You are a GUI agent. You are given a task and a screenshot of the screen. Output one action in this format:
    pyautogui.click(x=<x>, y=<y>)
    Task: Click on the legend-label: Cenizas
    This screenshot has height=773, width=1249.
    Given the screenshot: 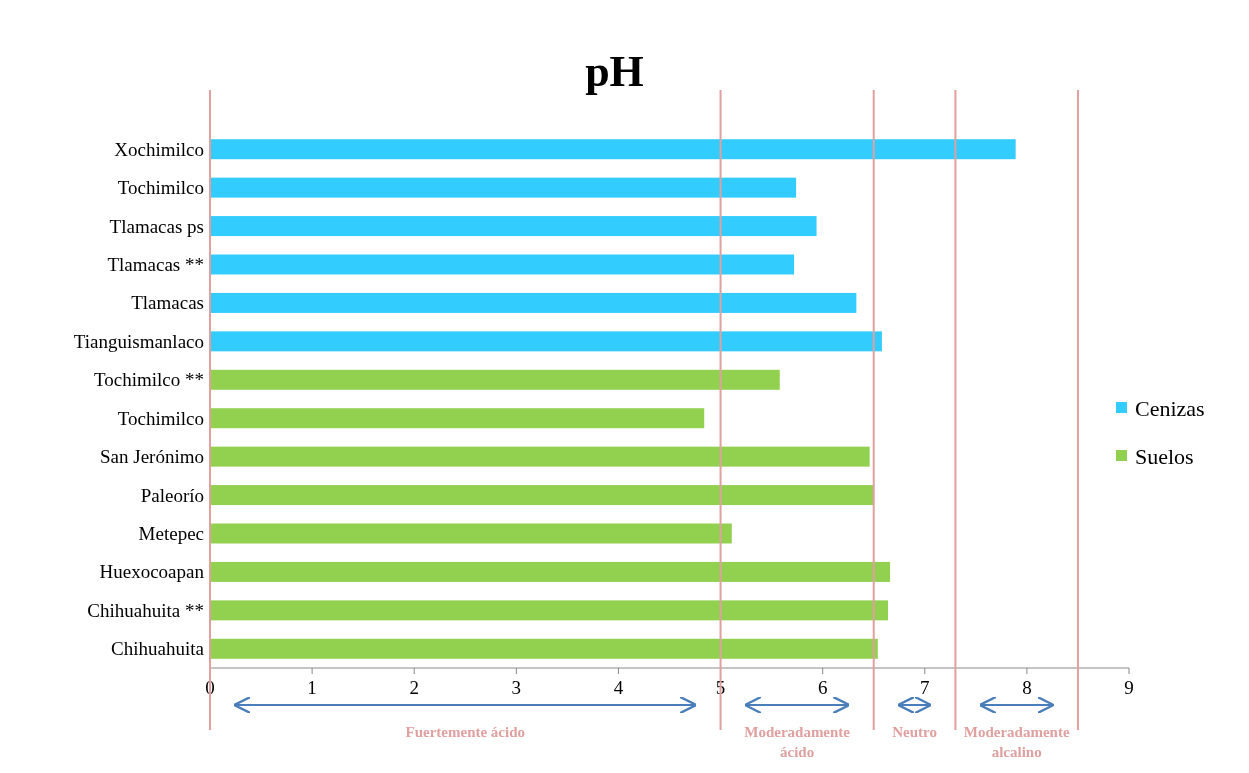 What is the action you would take?
    pyautogui.click(x=1170, y=408)
    